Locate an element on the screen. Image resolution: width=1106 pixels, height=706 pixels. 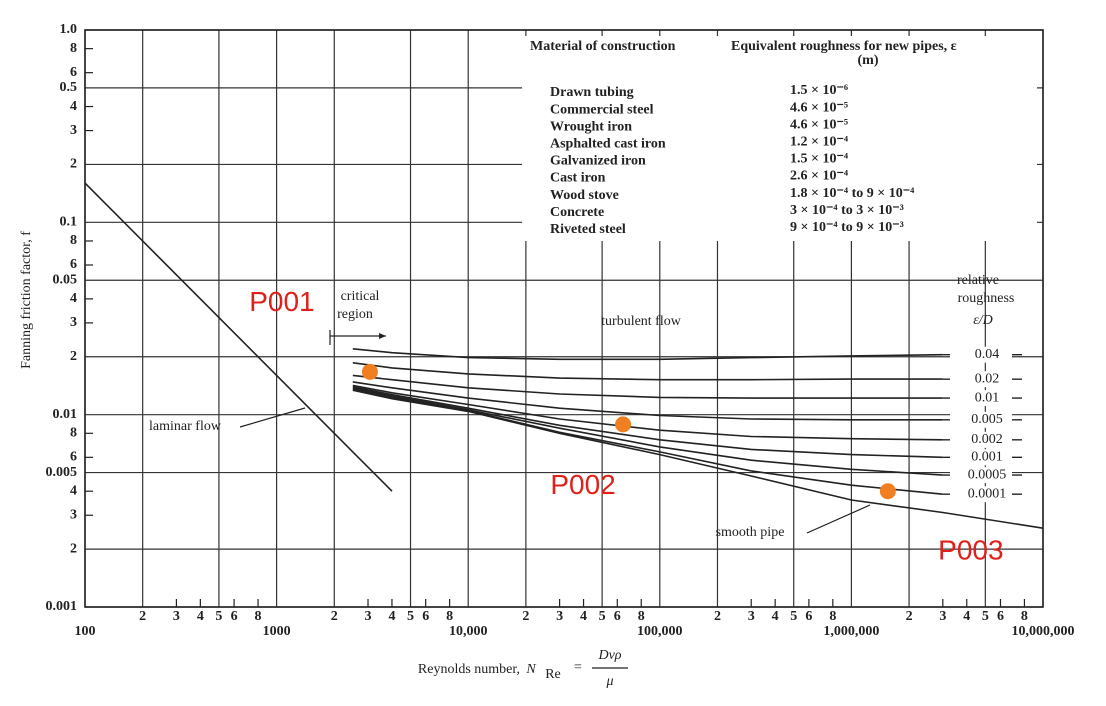
series-label: 0.005 is located at coordinates (987, 419).